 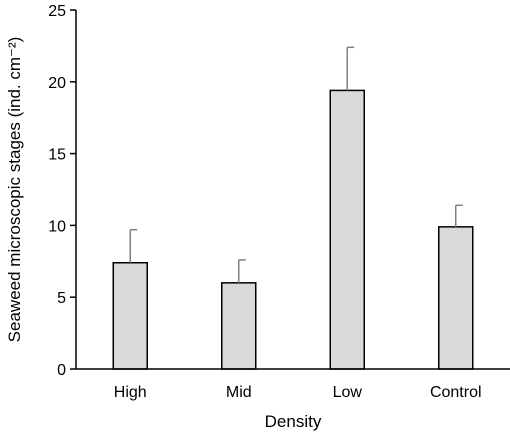 What do you see at coordinates (61, 298) in the screenshot?
I see `y-tick-label: 5` at bounding box center [61, 298].